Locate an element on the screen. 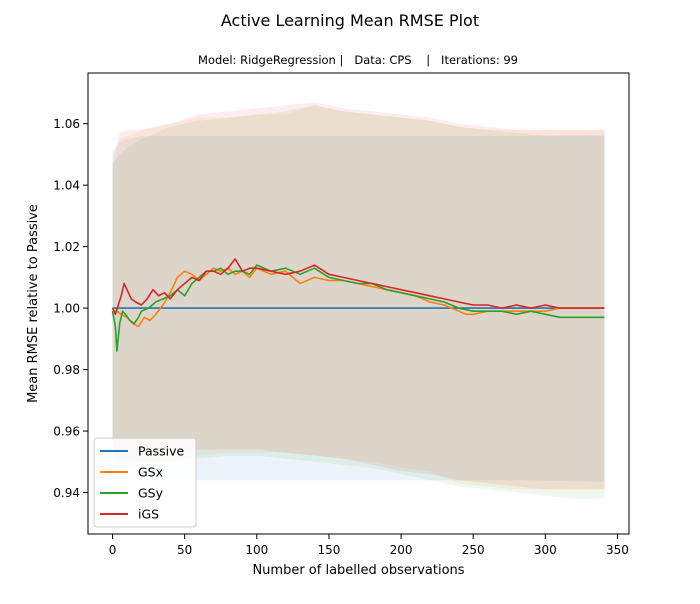 This screenshot has width=700, height=604. chart-title: Active Learning Mean RMSE Plot is located at coordinates (350, 20).